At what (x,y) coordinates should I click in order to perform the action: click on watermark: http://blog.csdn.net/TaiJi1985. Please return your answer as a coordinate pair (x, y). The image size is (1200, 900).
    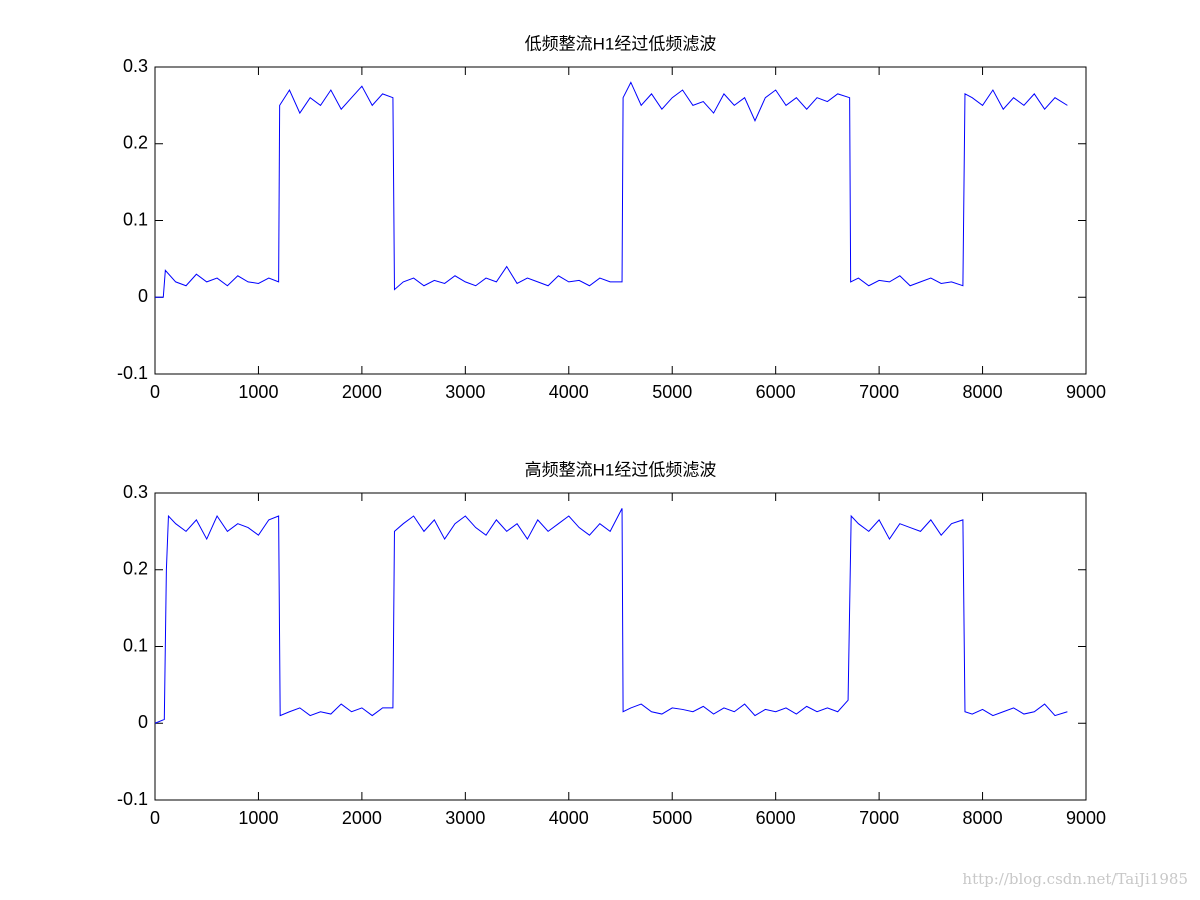
    Looking at the image, I should click on (1075, 879).